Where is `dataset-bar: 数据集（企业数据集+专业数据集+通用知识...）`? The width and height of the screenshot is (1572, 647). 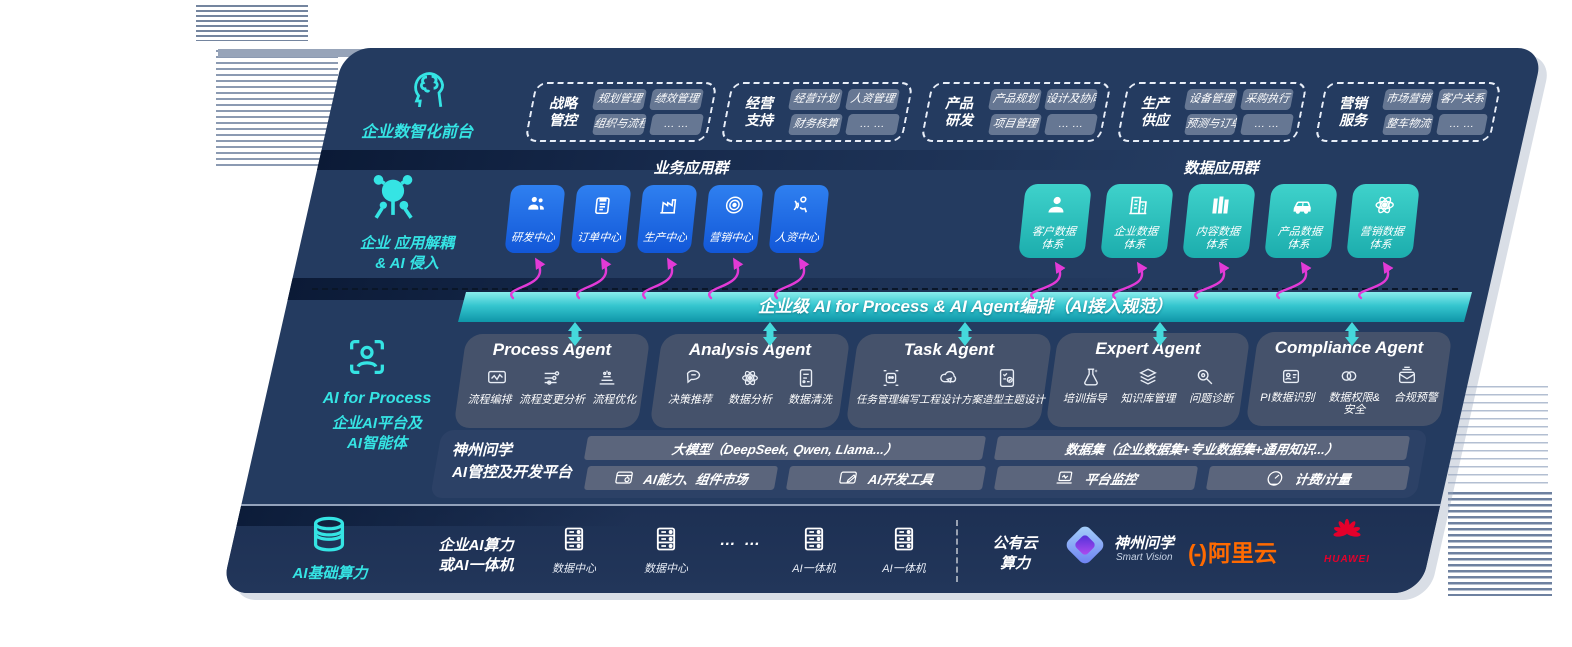
dataset-bar: 数据集（企业数据集+专业数据集+通用知识...） is located at coordinates (1202, 448).